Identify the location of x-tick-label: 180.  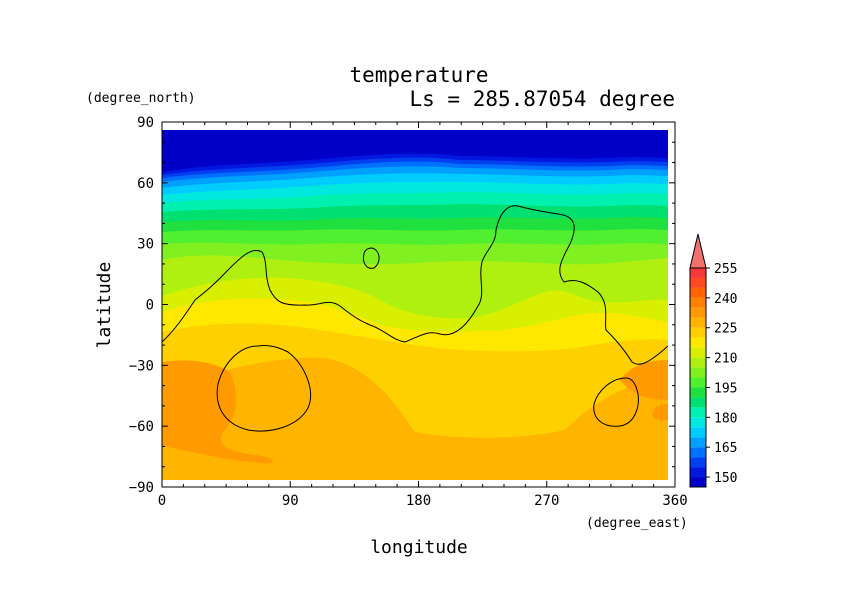
(418, 501).